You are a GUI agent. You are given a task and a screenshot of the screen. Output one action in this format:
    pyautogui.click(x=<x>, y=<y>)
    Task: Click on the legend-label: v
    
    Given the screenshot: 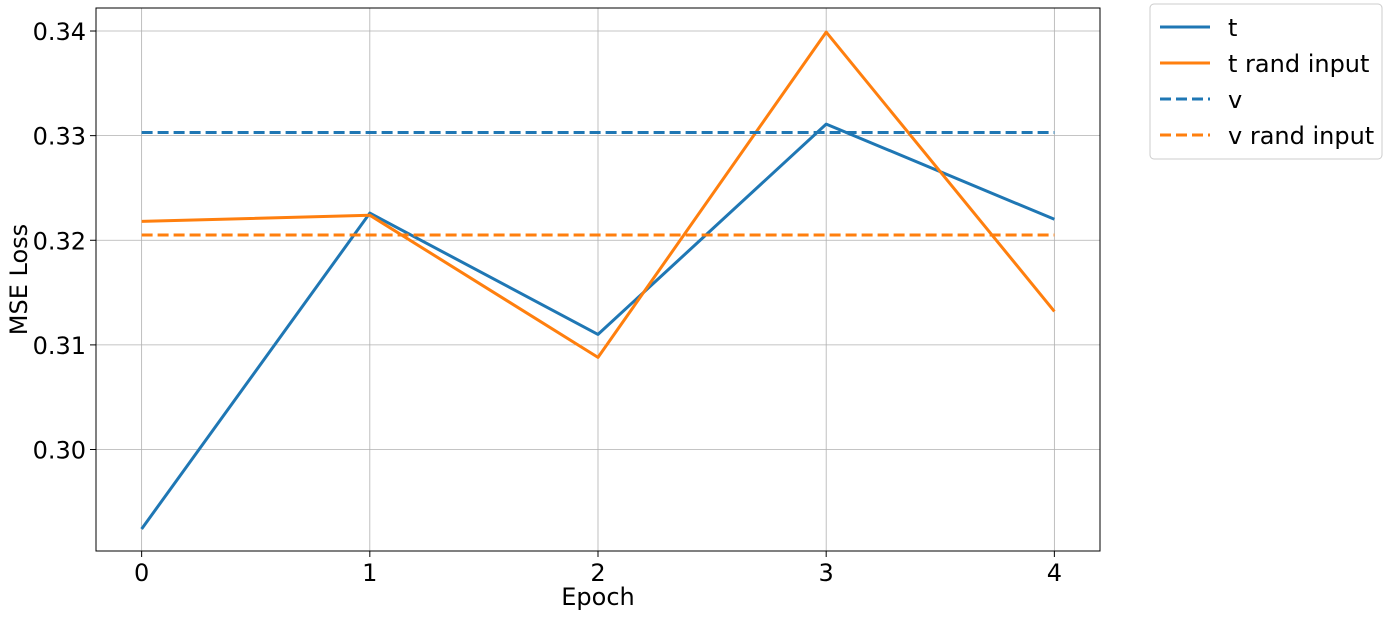 What is the action you would take?
    pyautogui.click(x=1235, y=100)
    